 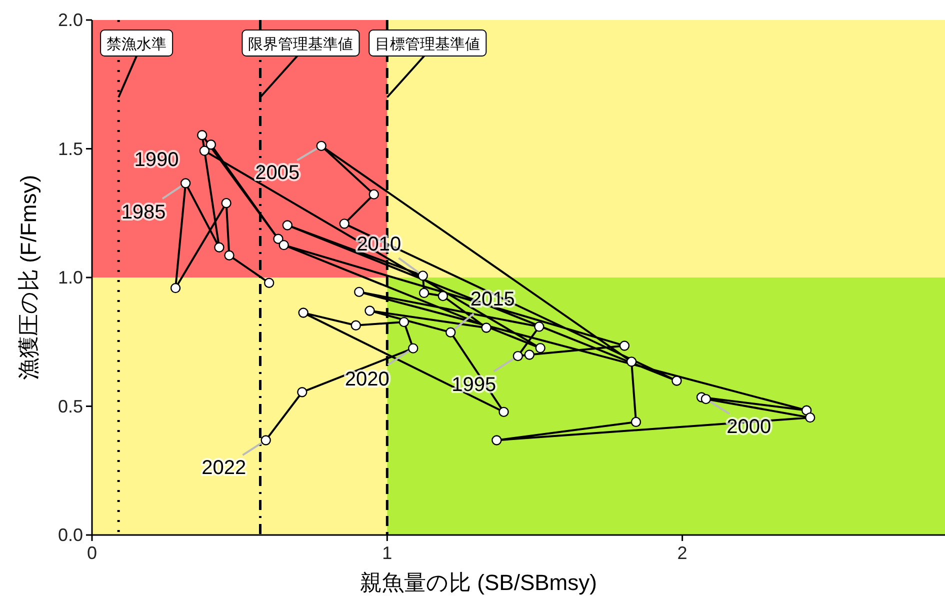 What do you see at coordinates (749, 427) in the screenshot?
I see `annotation: 2000` at bounding box center [749, 427].